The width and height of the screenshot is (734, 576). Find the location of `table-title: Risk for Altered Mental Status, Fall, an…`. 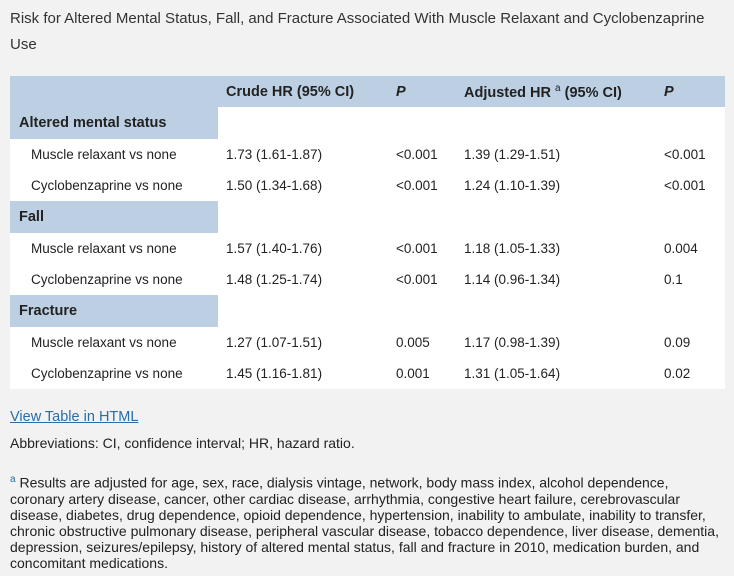

table-title: Risk for Altered Mental Status, Fall, an… is located at coordinates (357, 31).